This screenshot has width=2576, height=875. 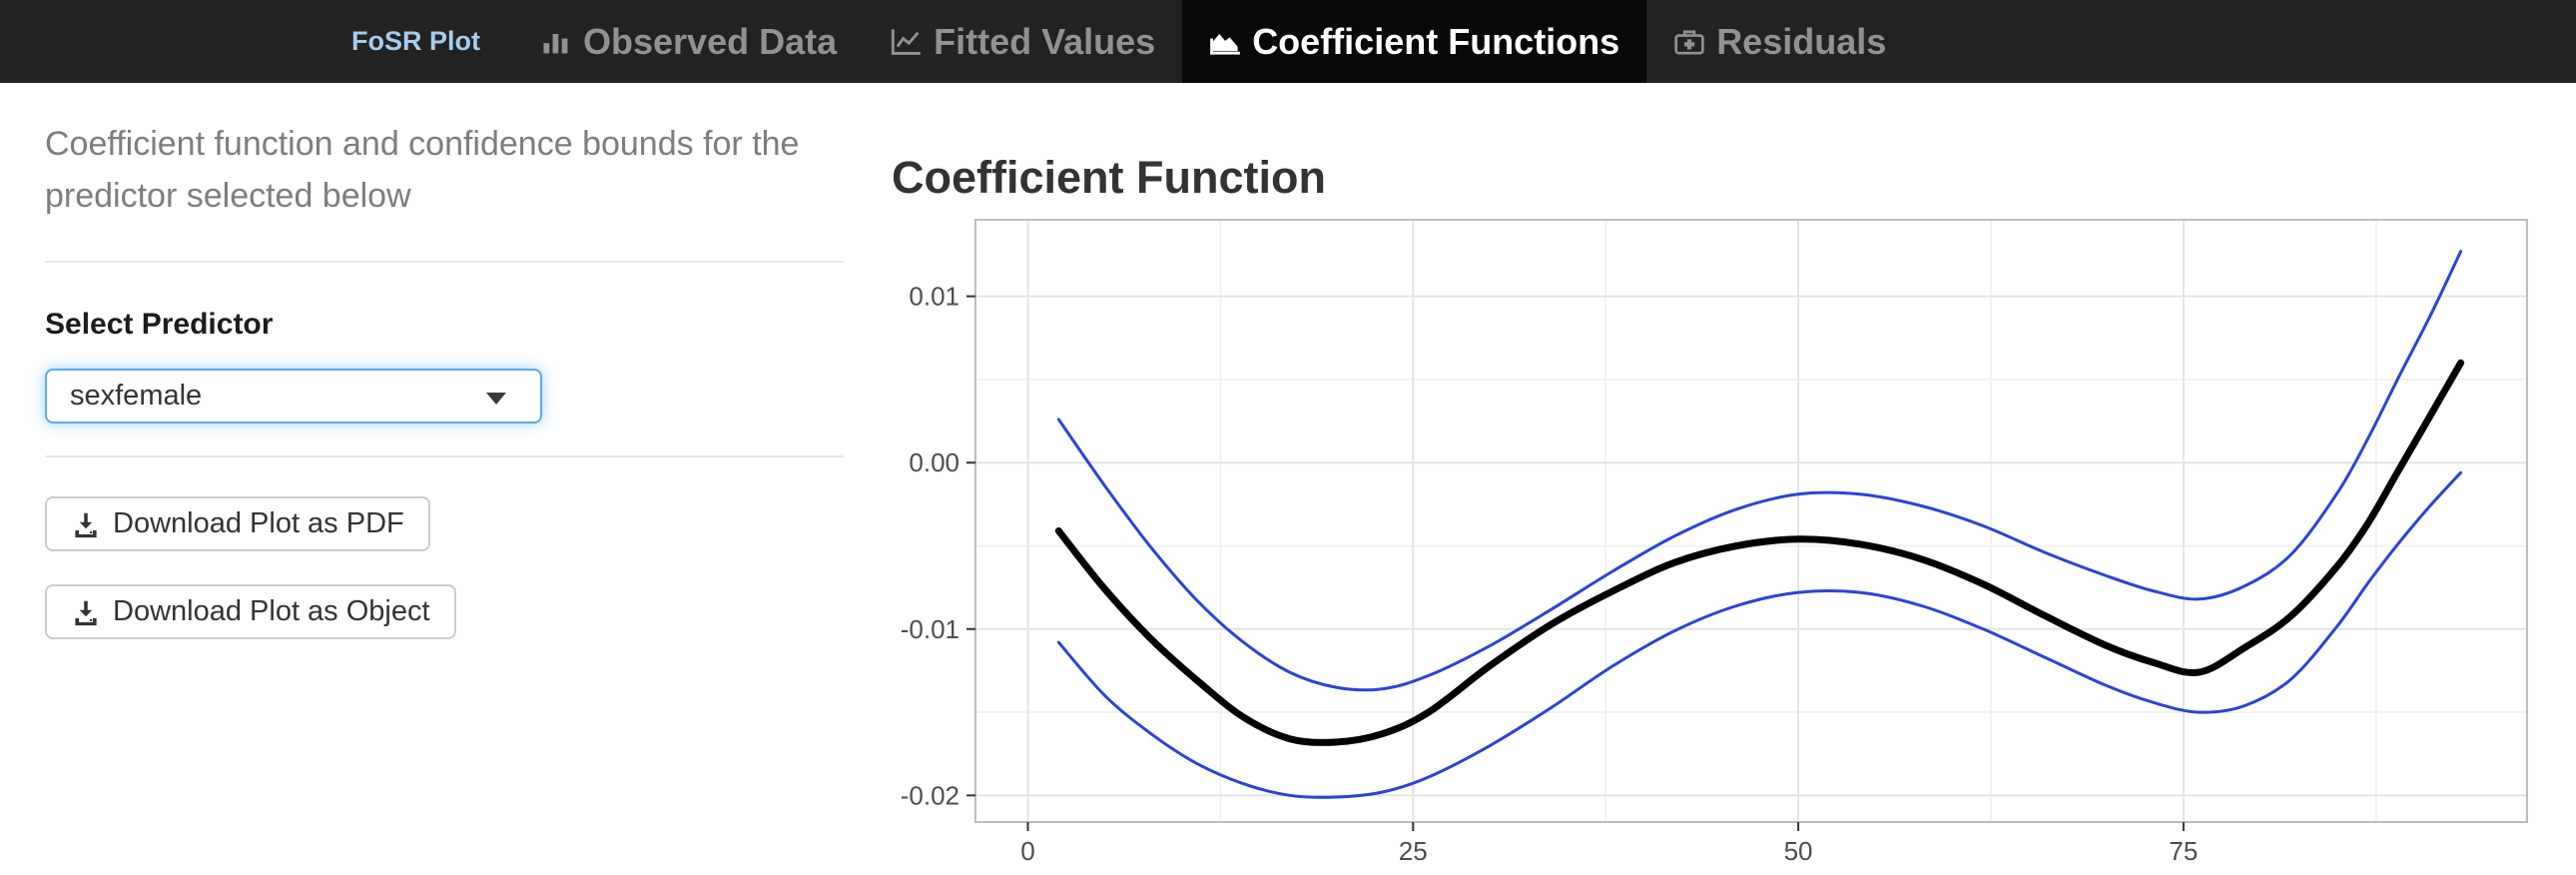 I want to click on tab-label: Residuals, so click(x=1801, y=41).